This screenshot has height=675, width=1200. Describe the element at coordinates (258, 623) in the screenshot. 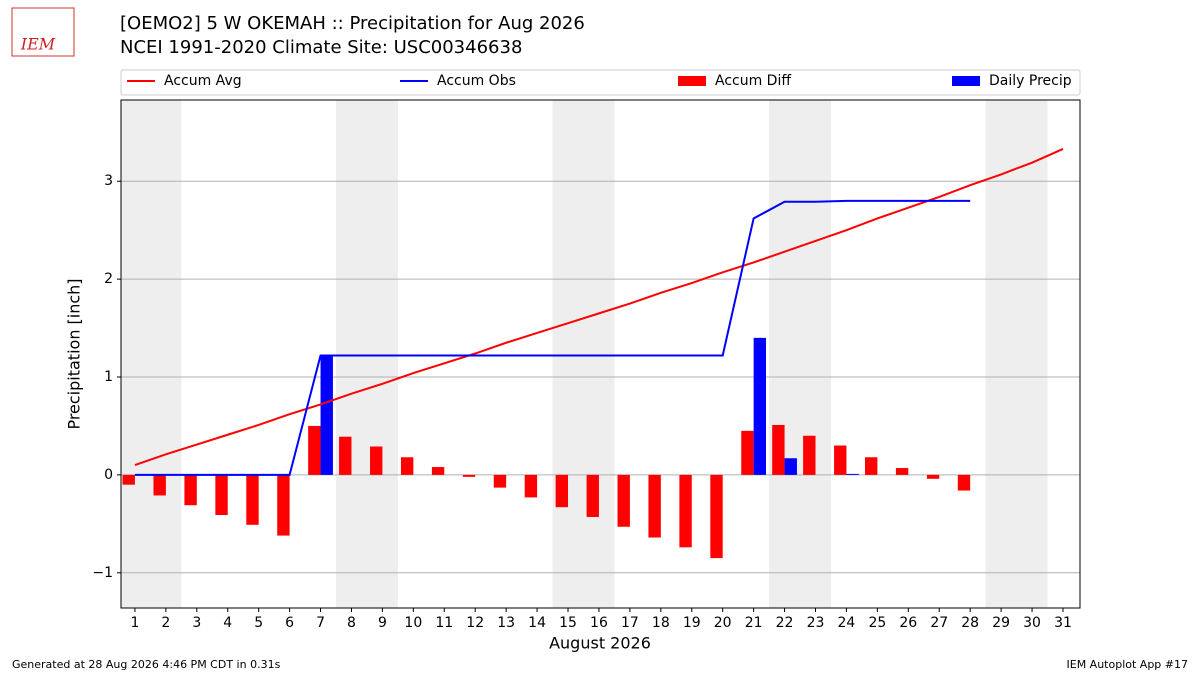

I see `x-tick-label: 5` at that location.